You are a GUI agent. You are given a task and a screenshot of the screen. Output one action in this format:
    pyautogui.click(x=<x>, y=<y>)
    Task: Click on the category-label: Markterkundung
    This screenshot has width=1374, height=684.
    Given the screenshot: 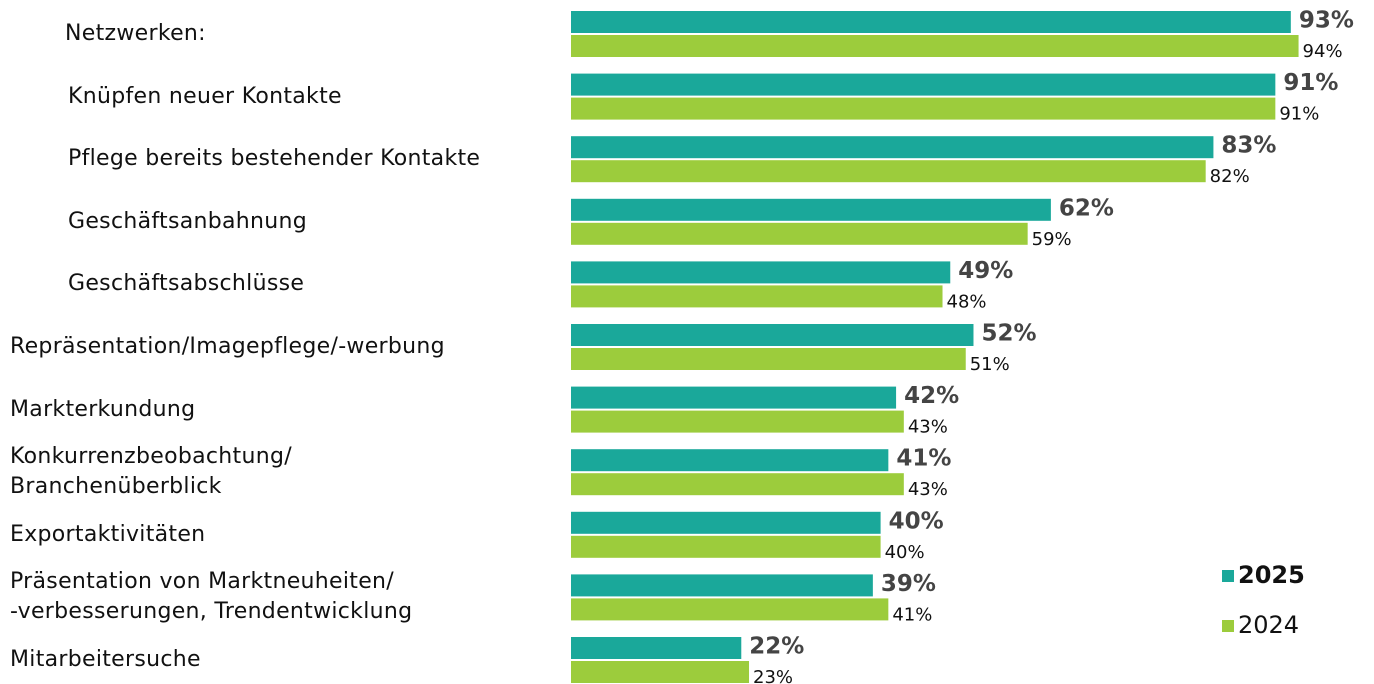 What is the action you would take?
    pyautogui.click(x=103, y=409)
    